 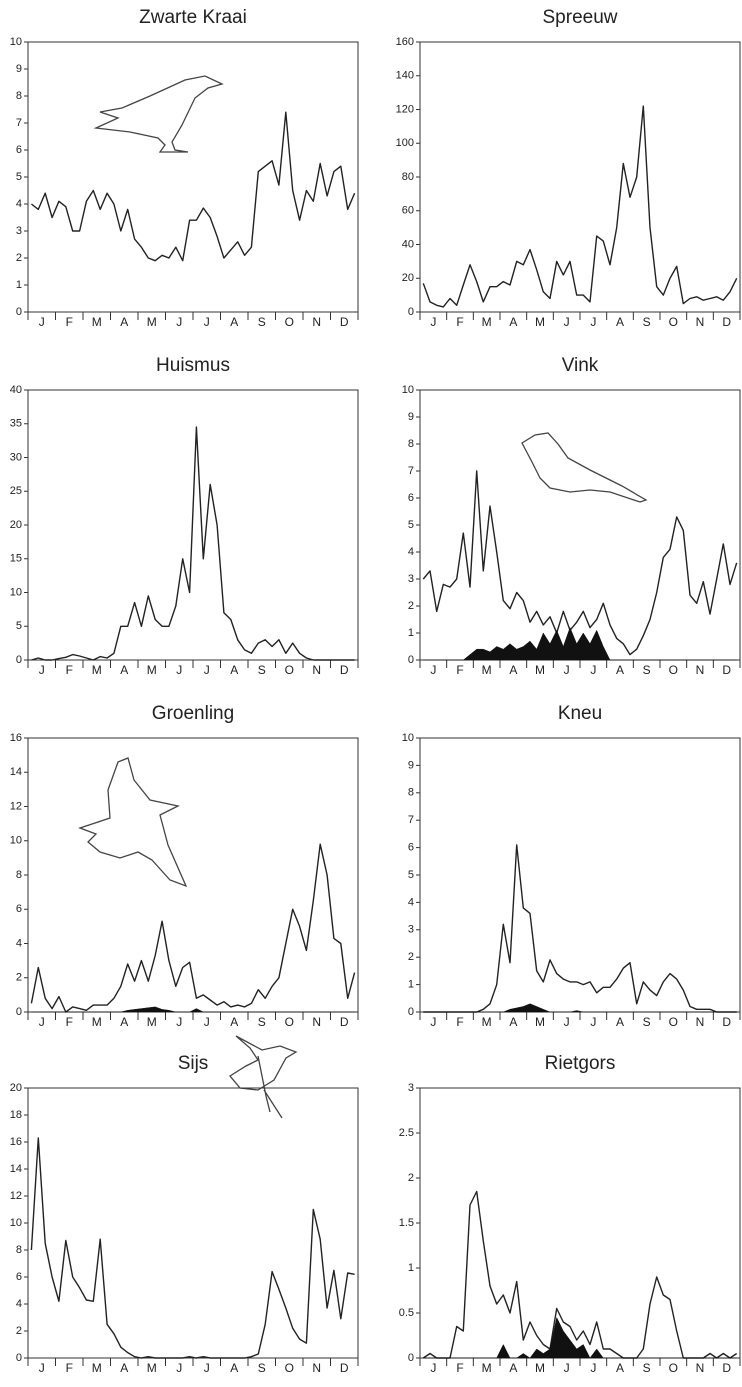 I want to click on y-tick-label: 60, so click(x=408, y=211).